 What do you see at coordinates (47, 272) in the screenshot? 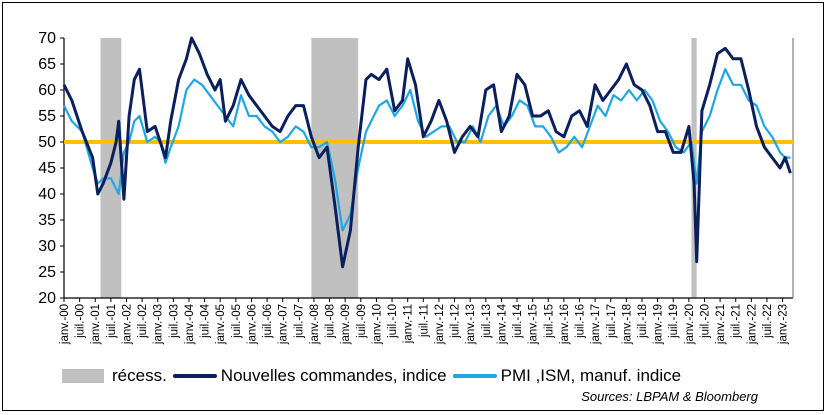
I see `y-tick-label-25: 25` at bounding box center [47, 272].